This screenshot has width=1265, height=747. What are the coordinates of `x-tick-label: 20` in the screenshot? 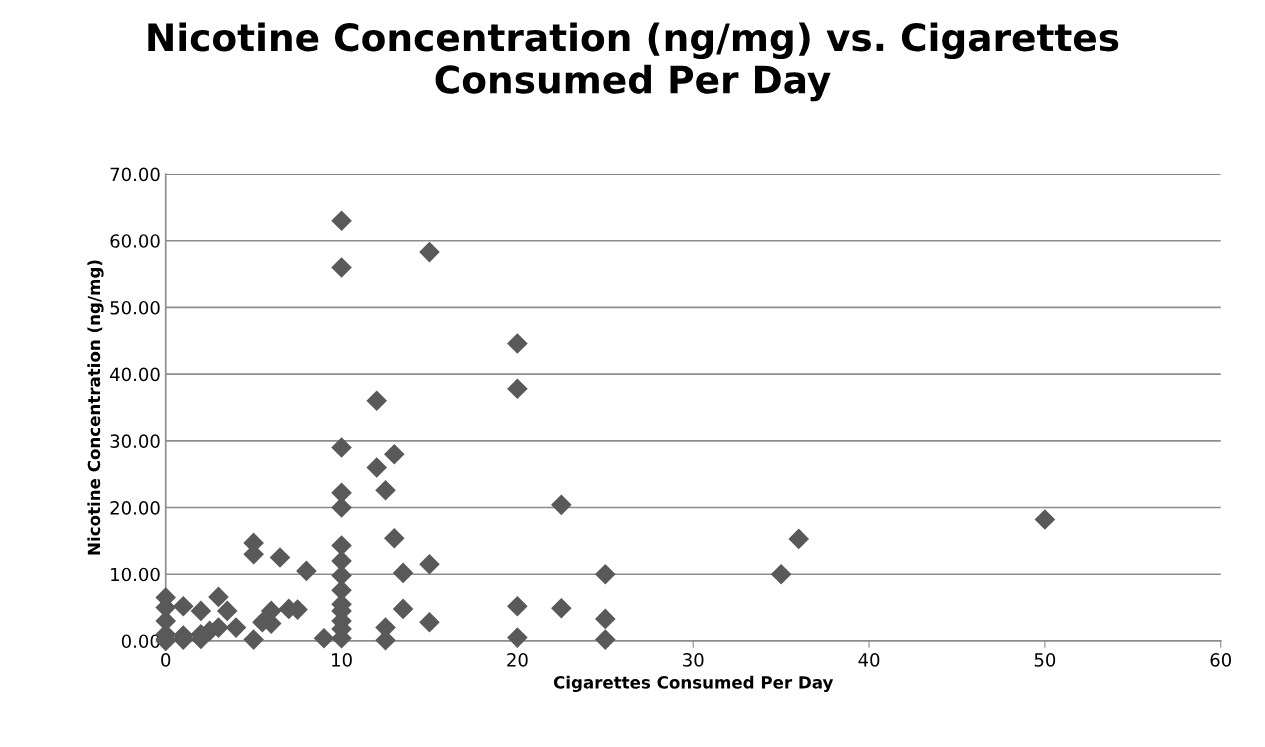 It's located at (517, 660).